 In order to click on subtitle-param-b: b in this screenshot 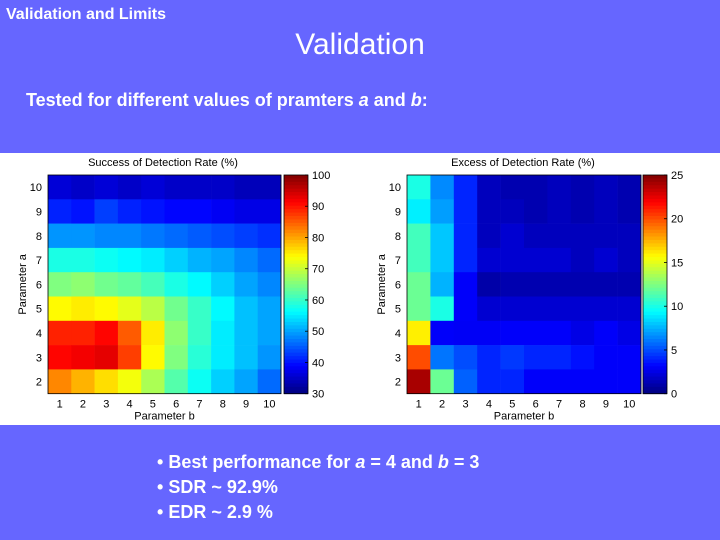, I will do `click(416, 100)`.